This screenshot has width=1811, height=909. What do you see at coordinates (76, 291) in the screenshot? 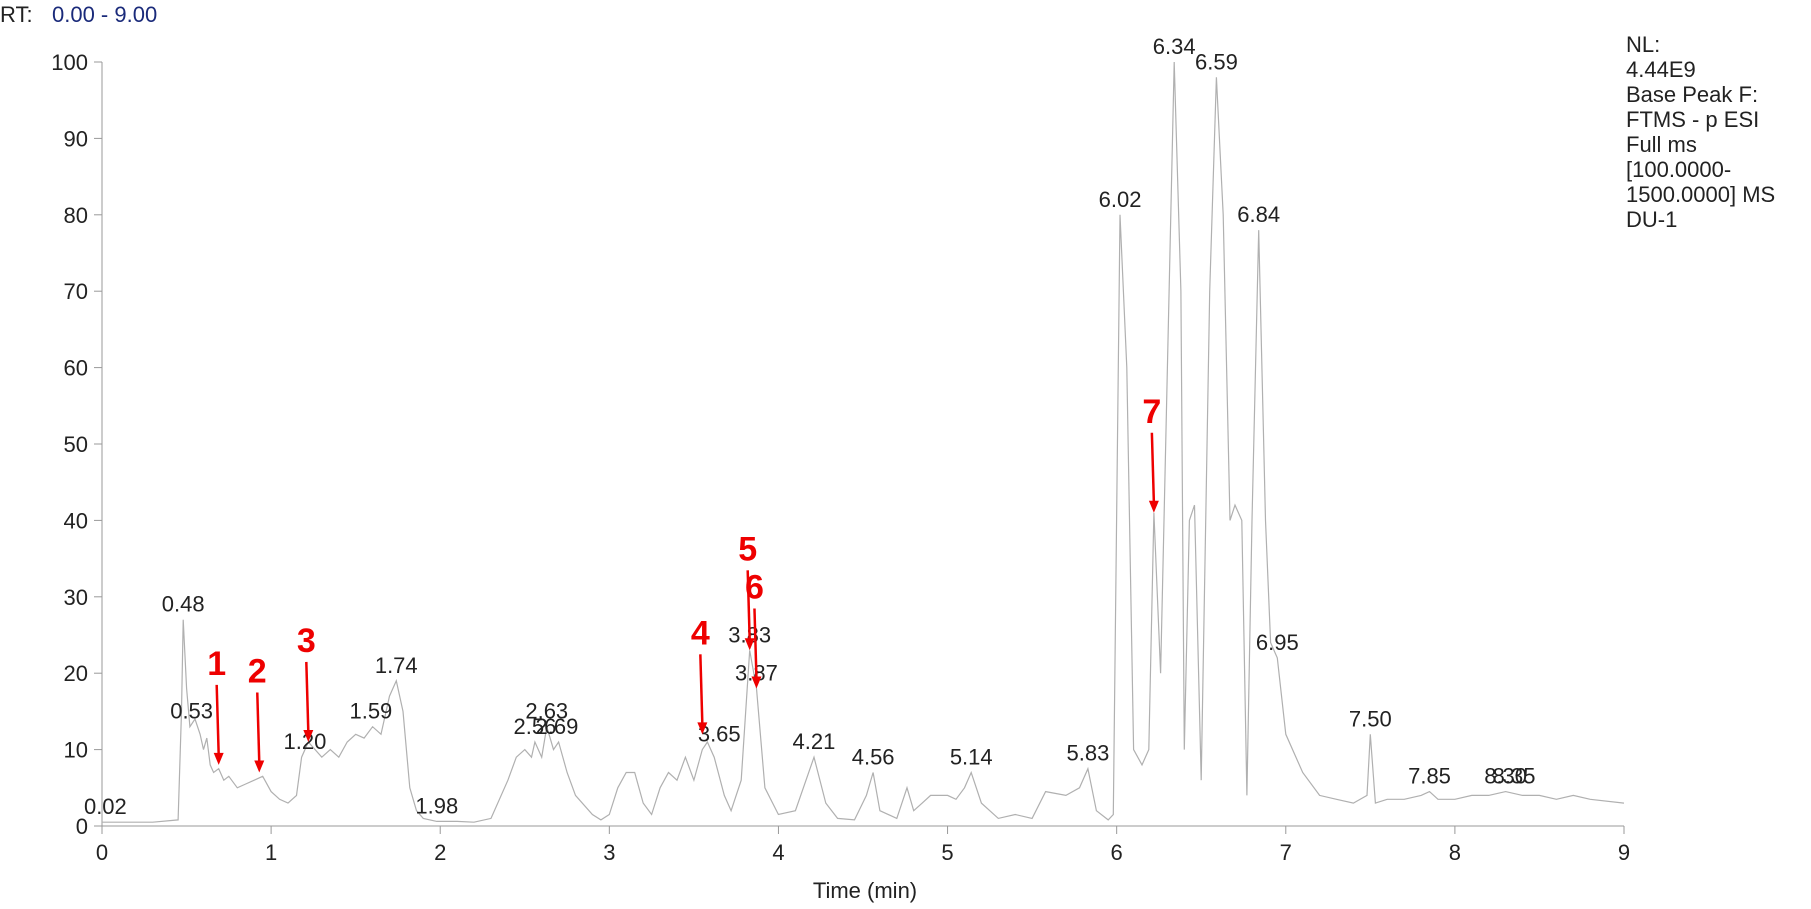
I see `y-tick-label: 70` at bounding box center [76, 291].